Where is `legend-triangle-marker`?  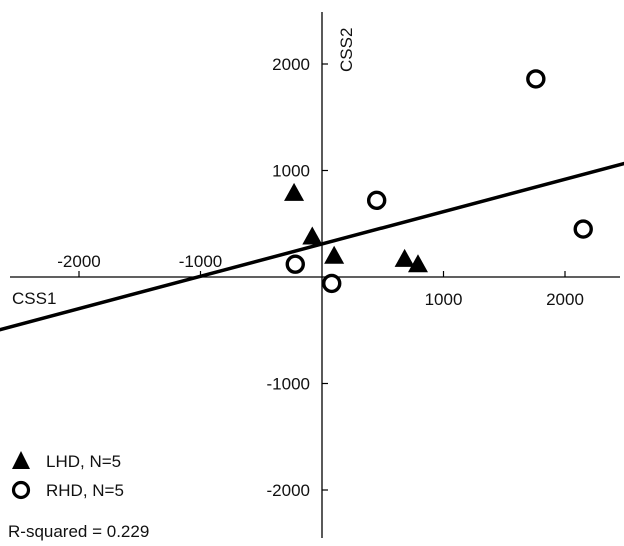
legend-triangle-marker is located at coordinates (21, 460).